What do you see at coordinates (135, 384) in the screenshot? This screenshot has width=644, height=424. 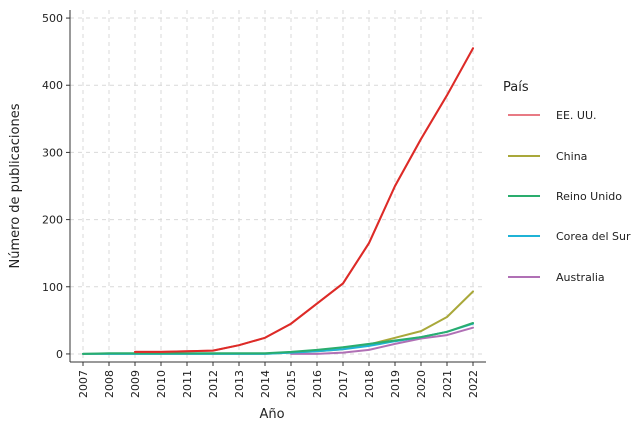 I see `x-tick-label-2: 2009` at bounding box center [135, 384].